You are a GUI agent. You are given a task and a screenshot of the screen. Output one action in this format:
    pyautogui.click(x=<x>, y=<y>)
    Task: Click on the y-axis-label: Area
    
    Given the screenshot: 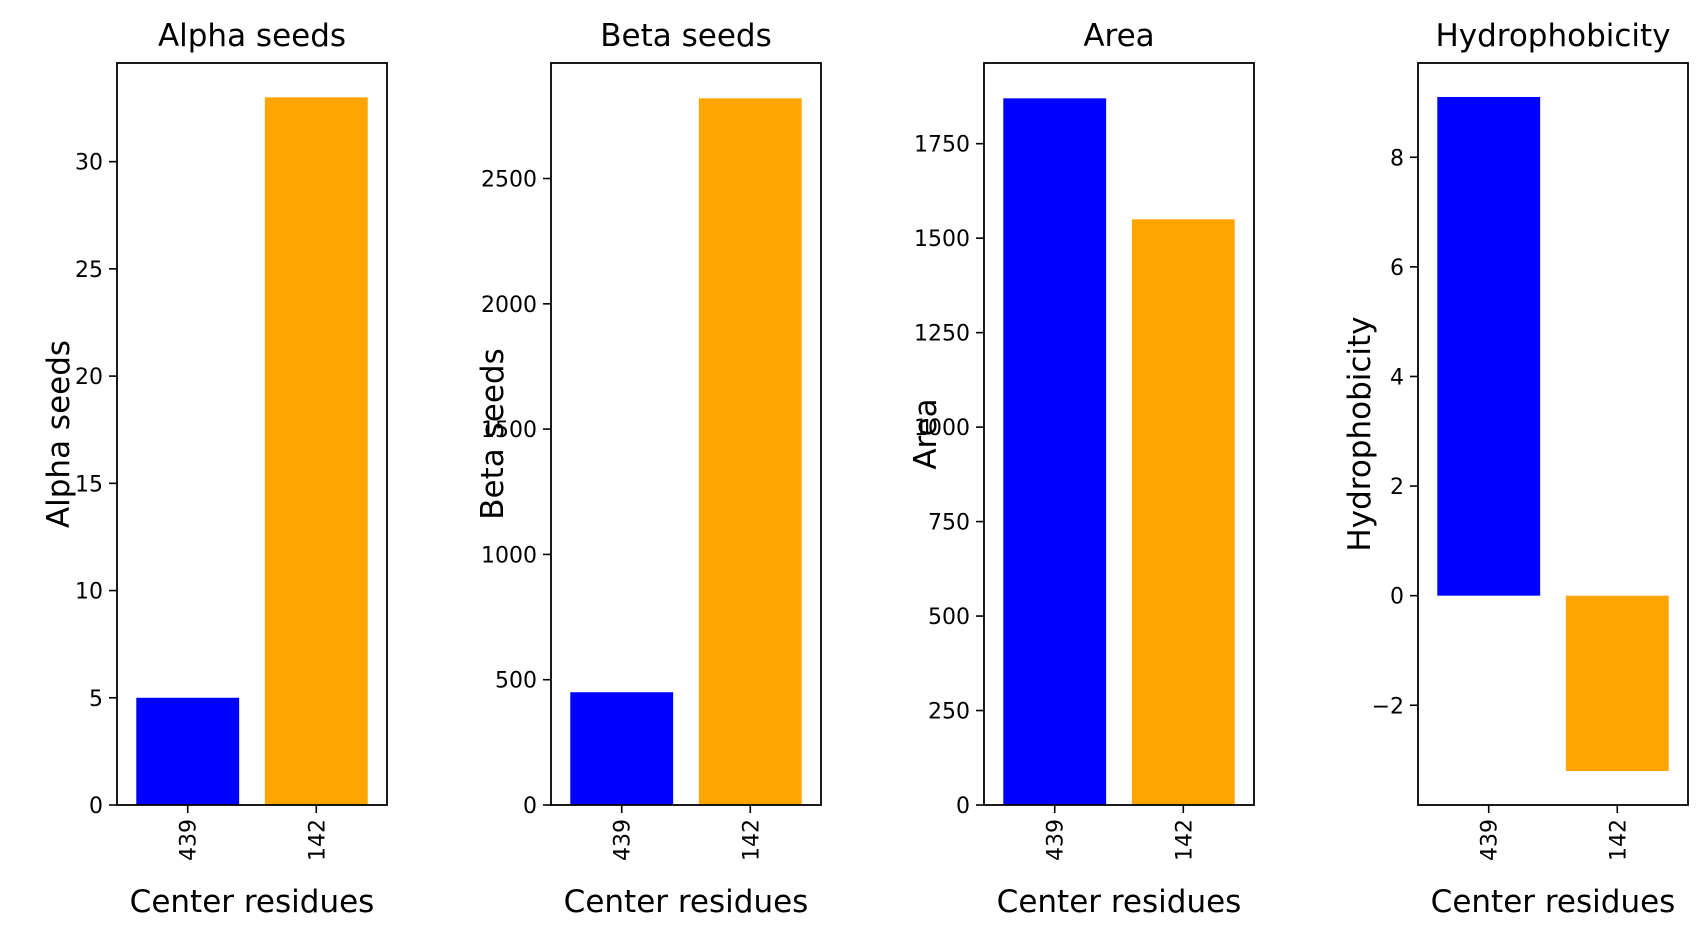 What is the action you would take?
    pyautogui.click(x=926, y=433)
    